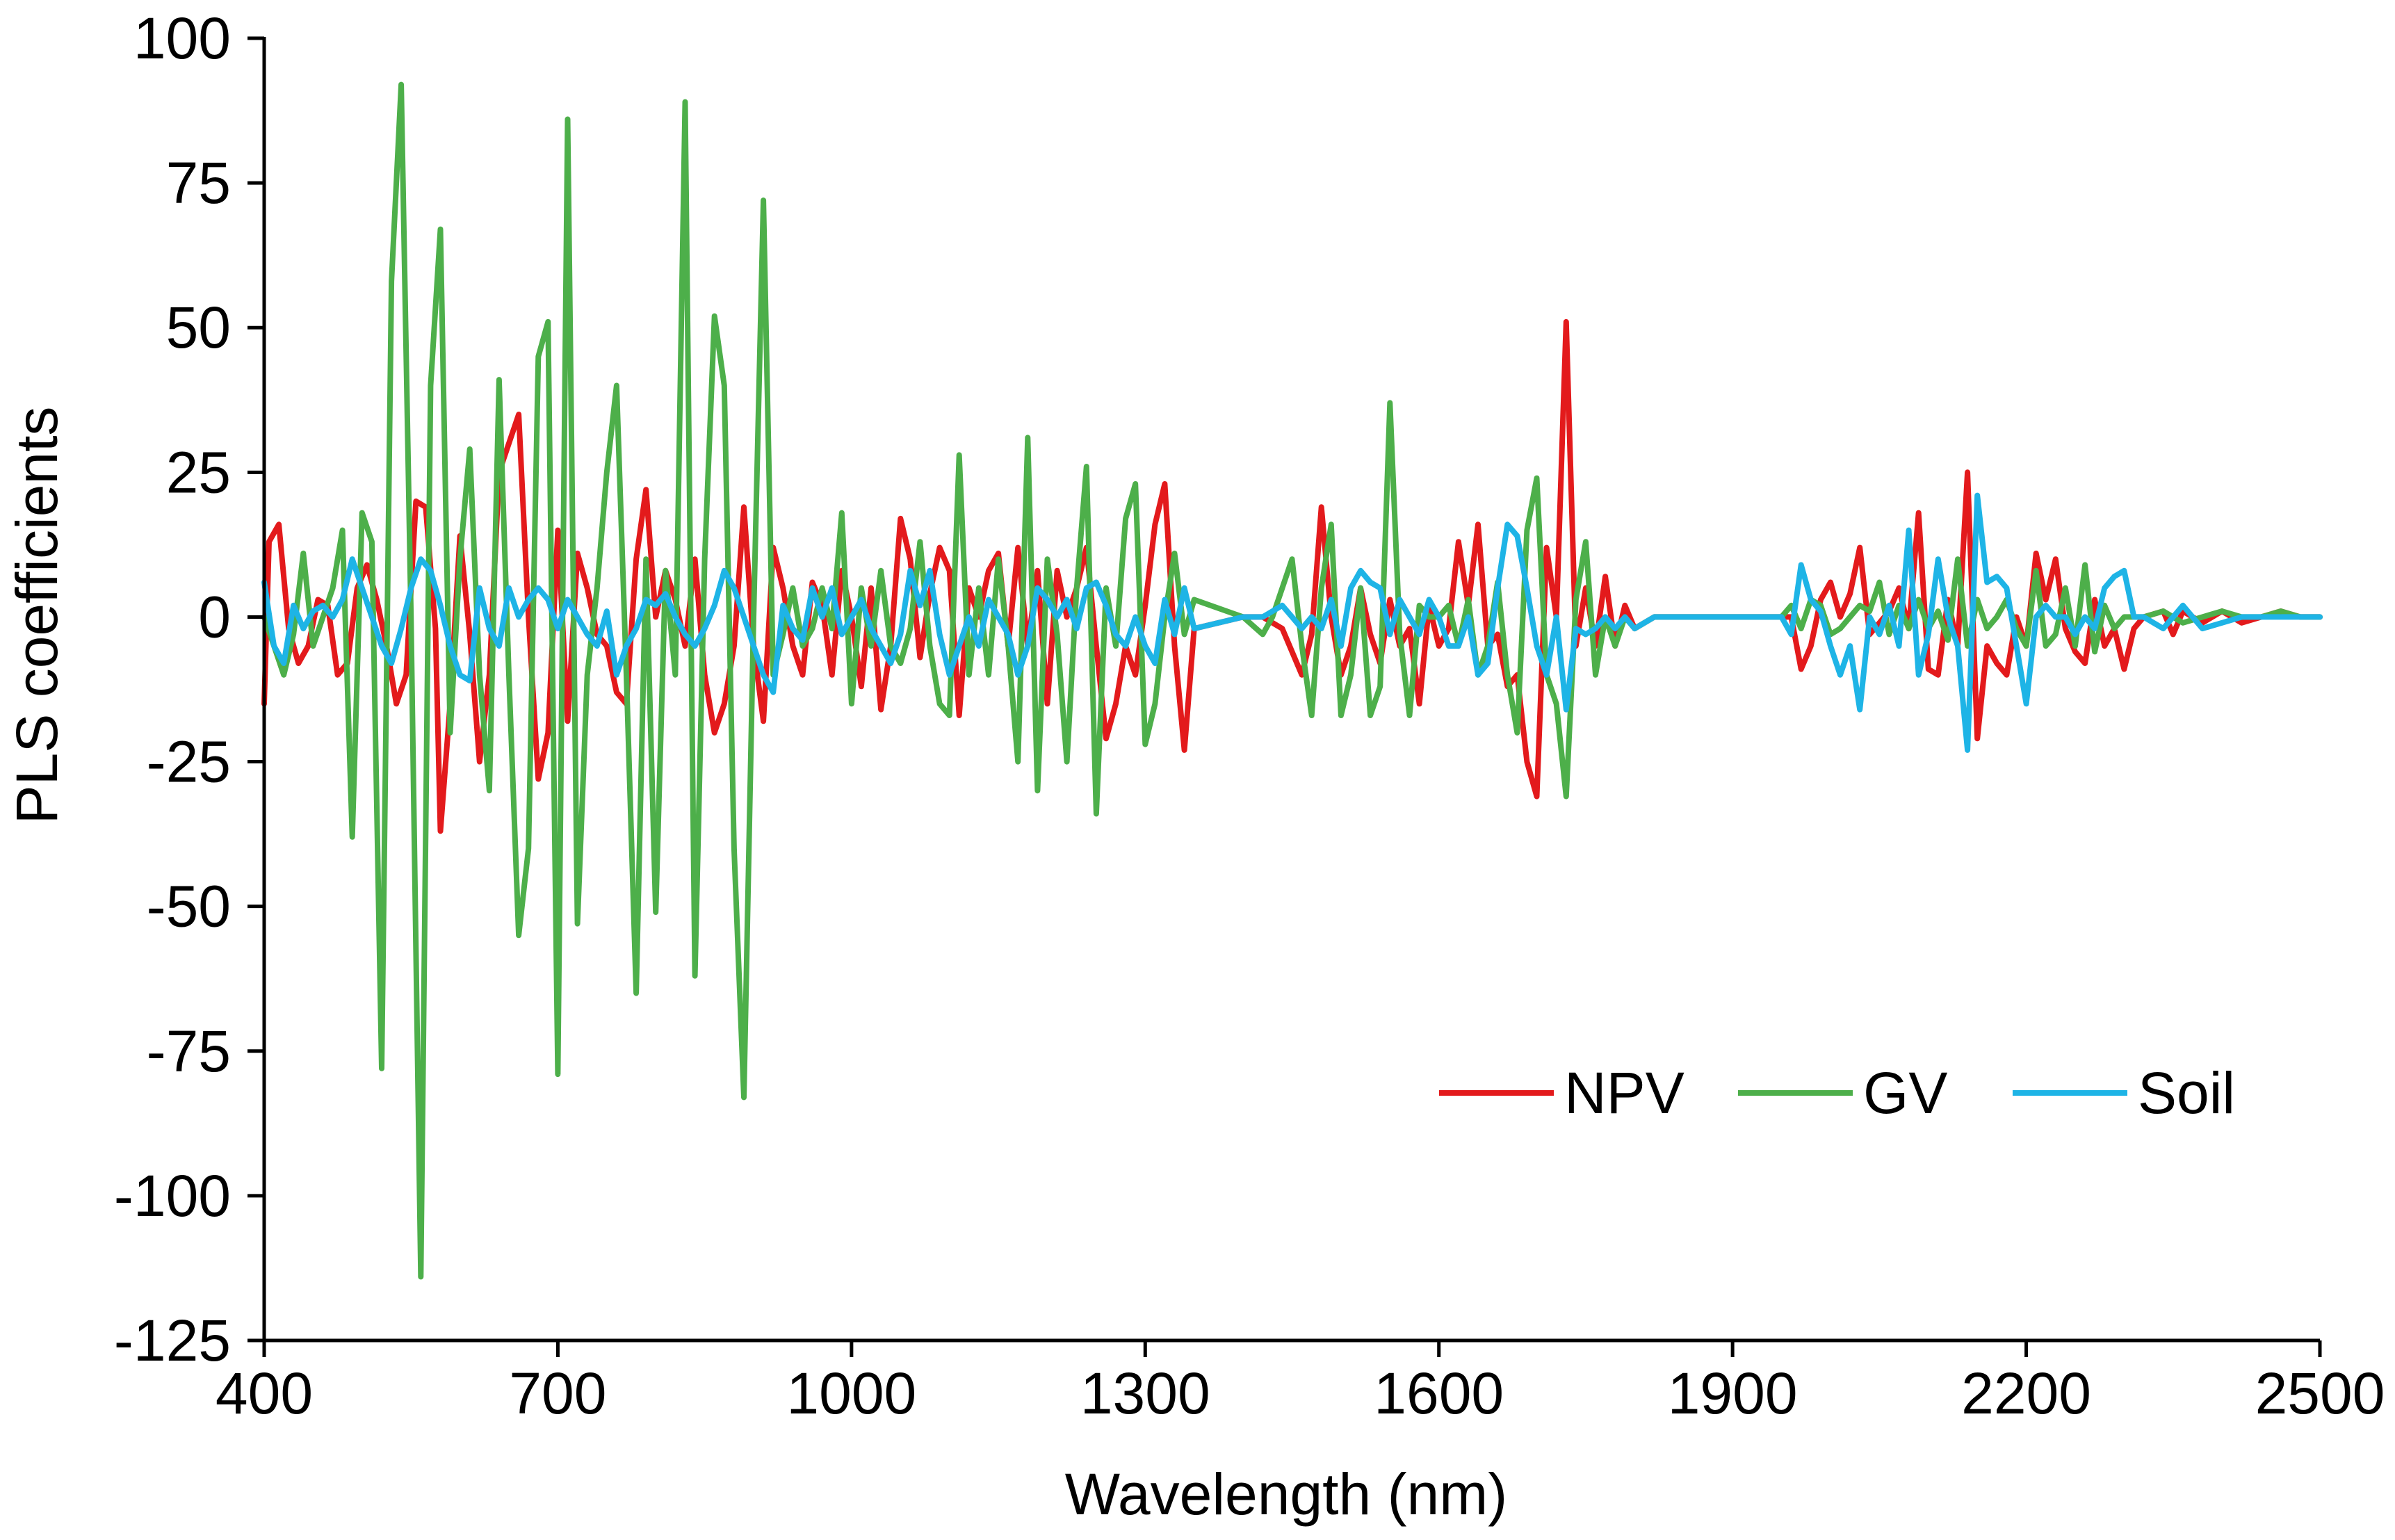  I want to click on legend: NPV GV Soil, so click(1837, 1093).